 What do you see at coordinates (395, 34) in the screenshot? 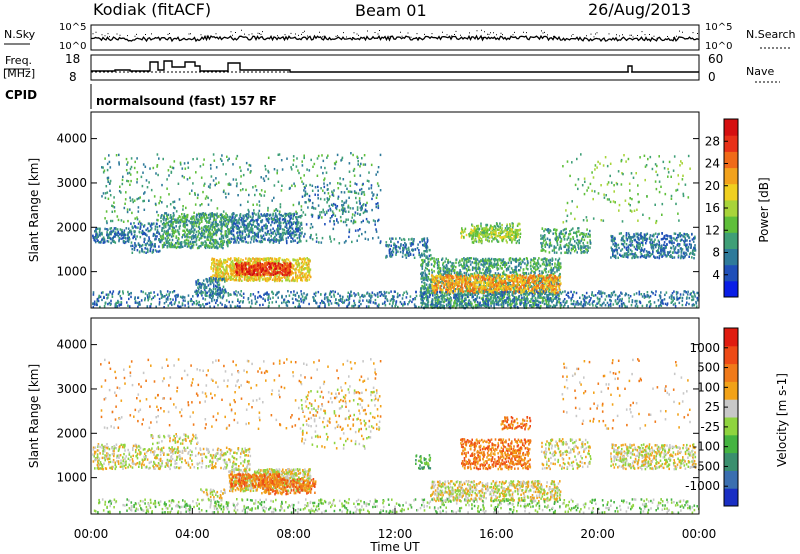
I see `nsearch-trace` at bounding box center [395, 34].